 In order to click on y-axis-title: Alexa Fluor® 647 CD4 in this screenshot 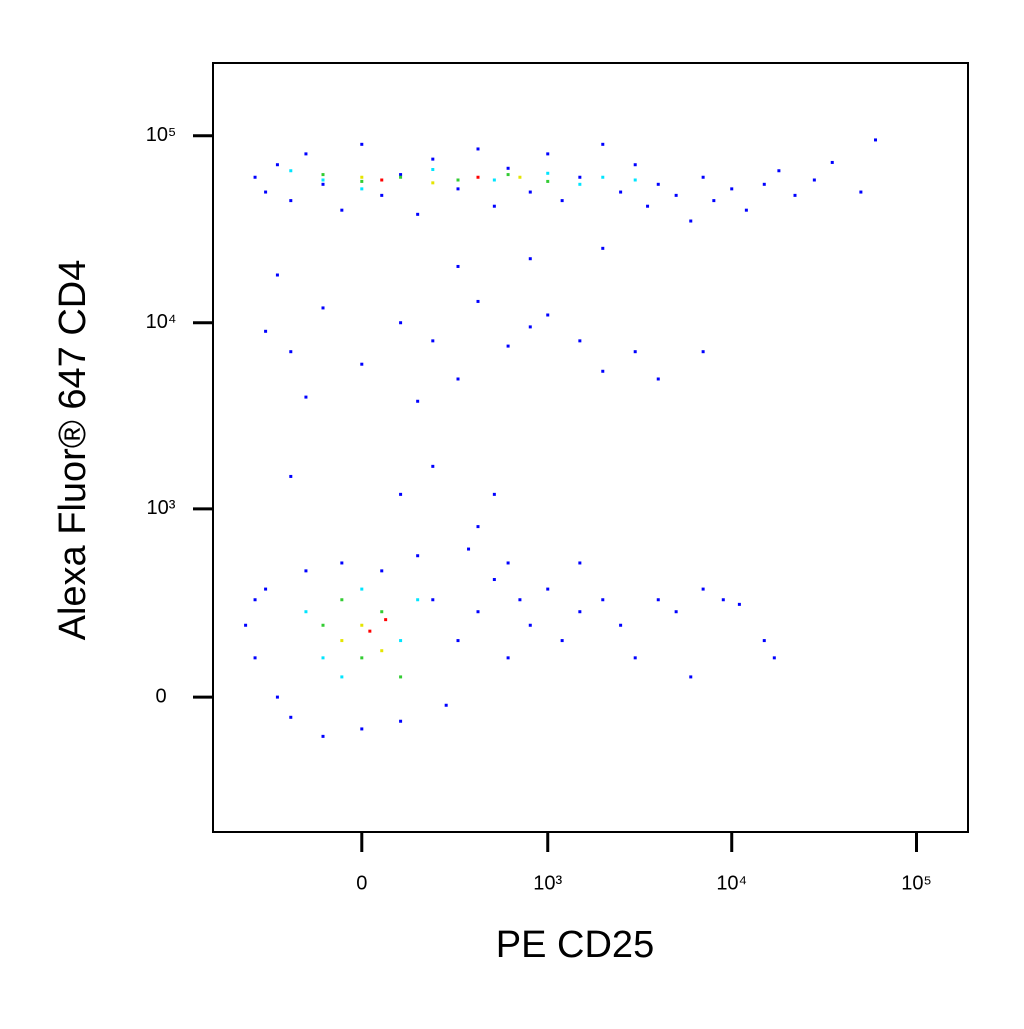, I will do `click(73, 450)`.